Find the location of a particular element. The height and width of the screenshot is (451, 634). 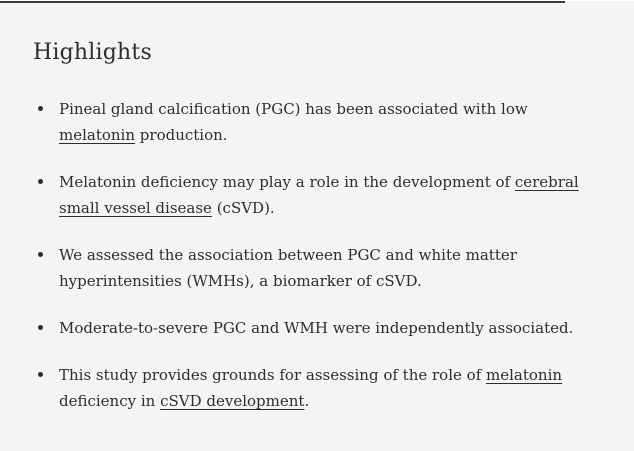

text-segment: production. is located at coordinates (181, 135).